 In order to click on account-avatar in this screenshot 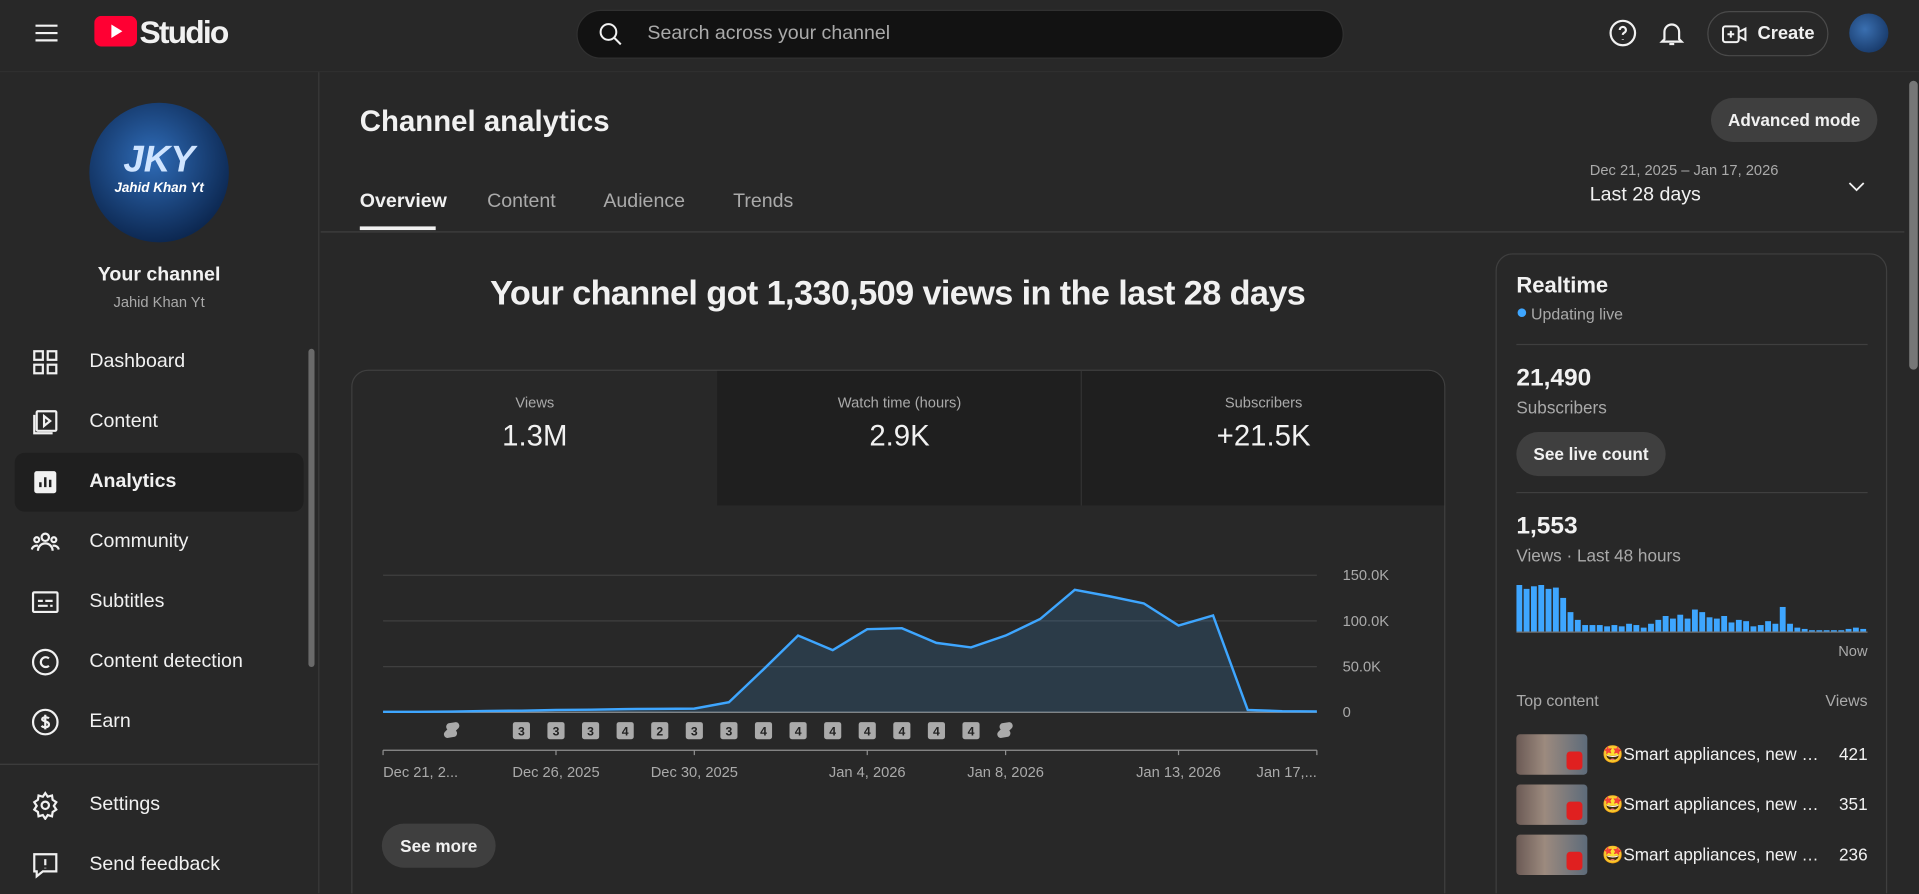, I will do `click(1869, 33)`.